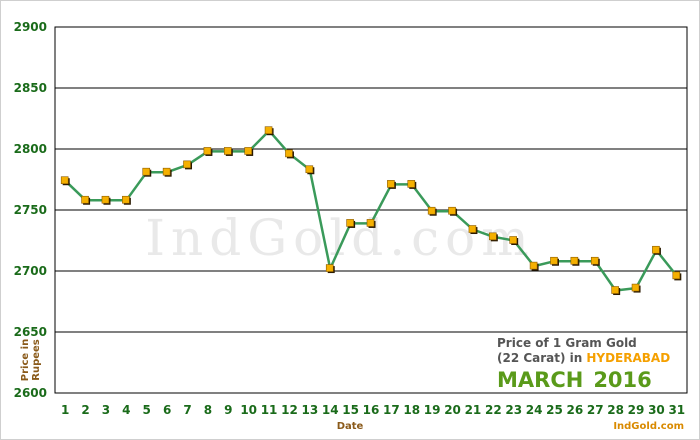 This screenshot has height=440, width=700. Describe the element at coordinates (309, 410) in the screenshot. I see `x-tick-label: 13` at that location.